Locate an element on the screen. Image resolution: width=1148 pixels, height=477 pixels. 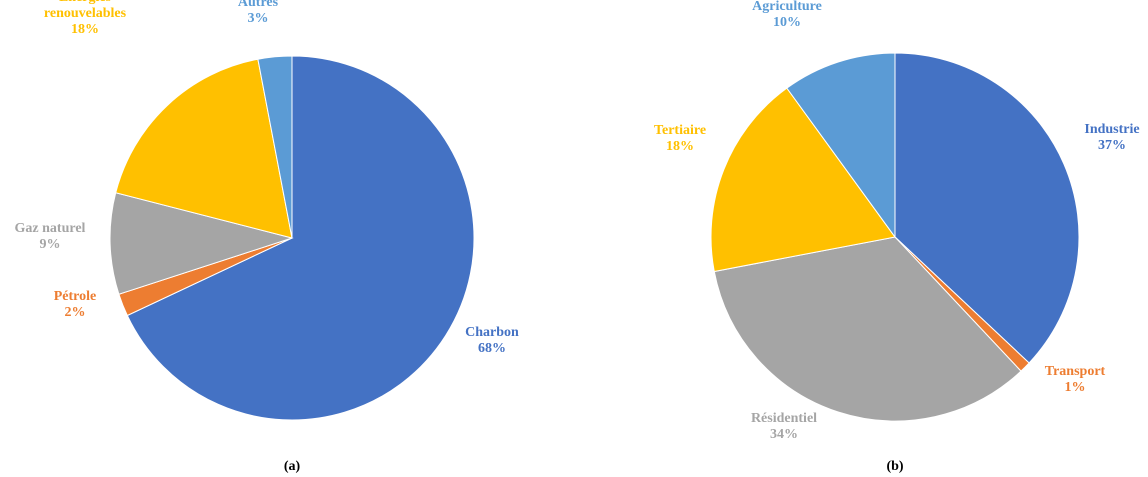
slice-label-charbon: Charbon 68% is located at coordinates (492, 340).